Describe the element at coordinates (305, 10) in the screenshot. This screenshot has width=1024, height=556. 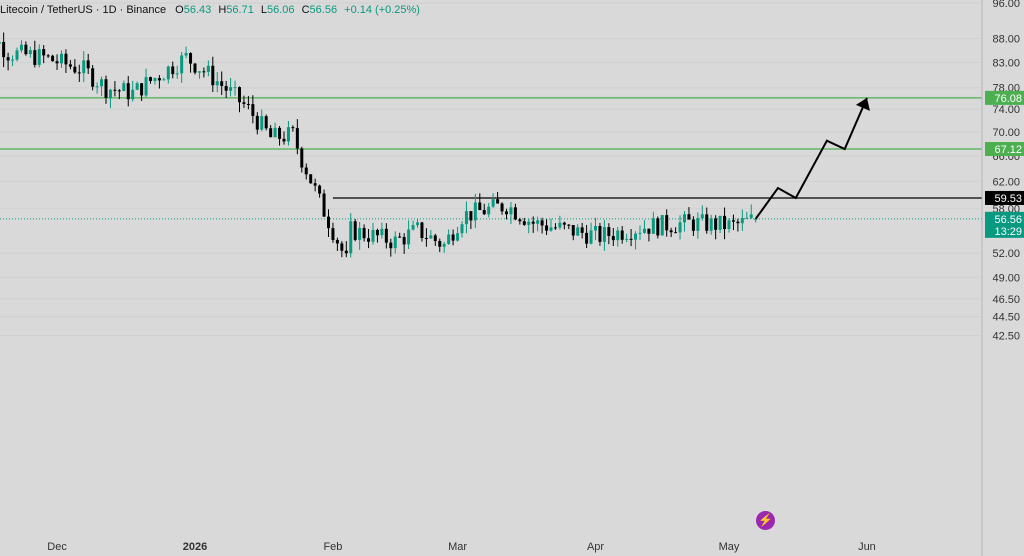
I see `close-label: C` at that location.